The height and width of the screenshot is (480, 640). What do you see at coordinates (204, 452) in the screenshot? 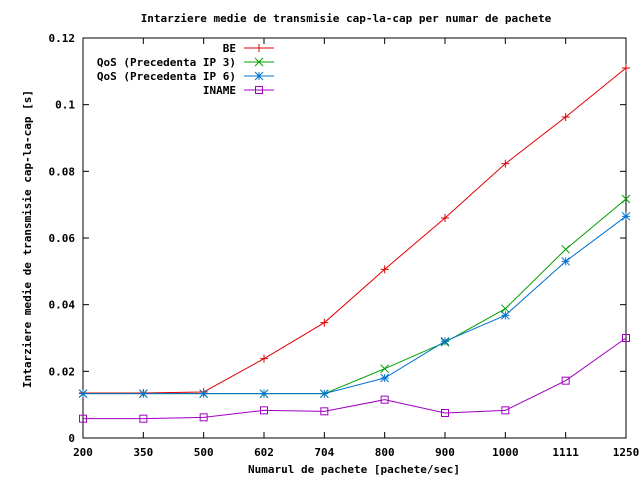
I see `x-tick-label: 500` at bounding box center [204, 452].